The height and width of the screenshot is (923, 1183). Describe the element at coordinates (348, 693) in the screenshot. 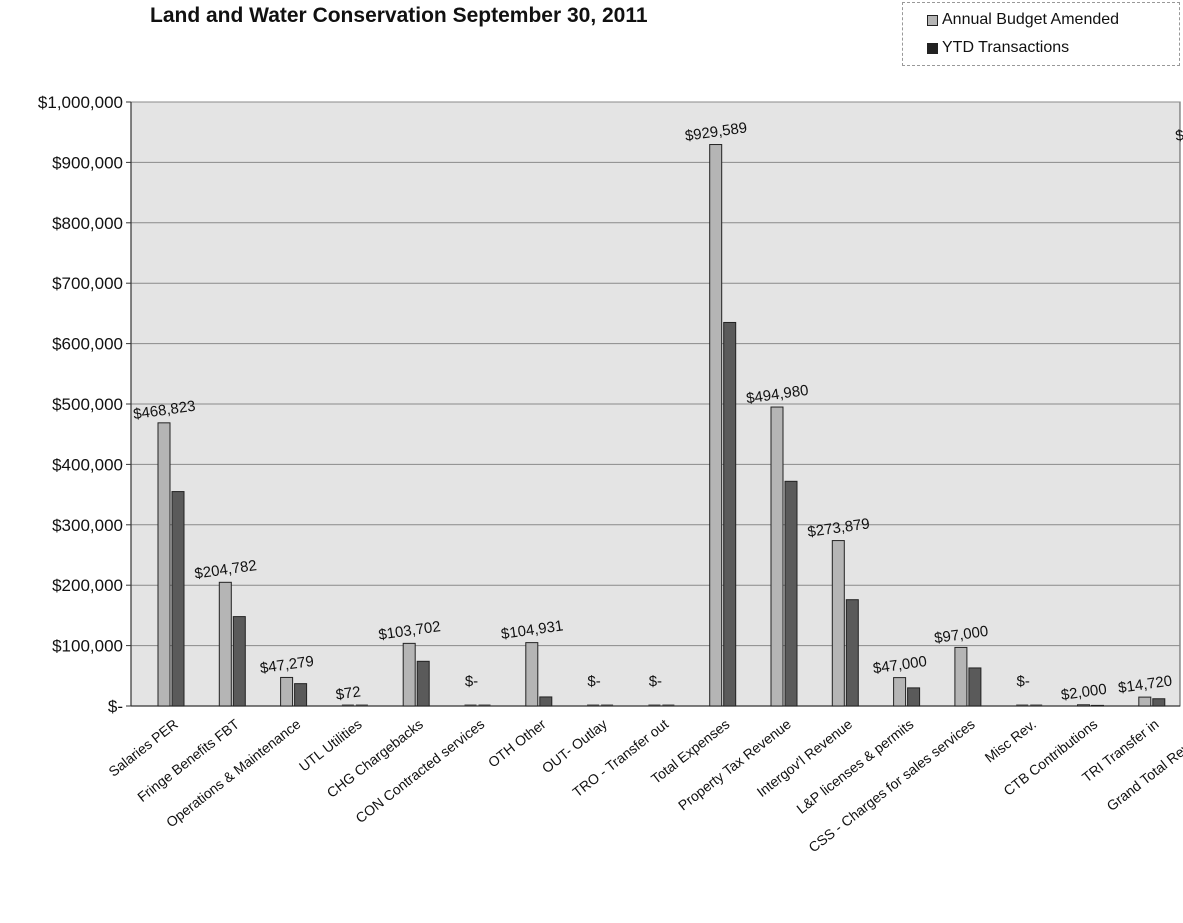

I see `data-label: $72` at that location.